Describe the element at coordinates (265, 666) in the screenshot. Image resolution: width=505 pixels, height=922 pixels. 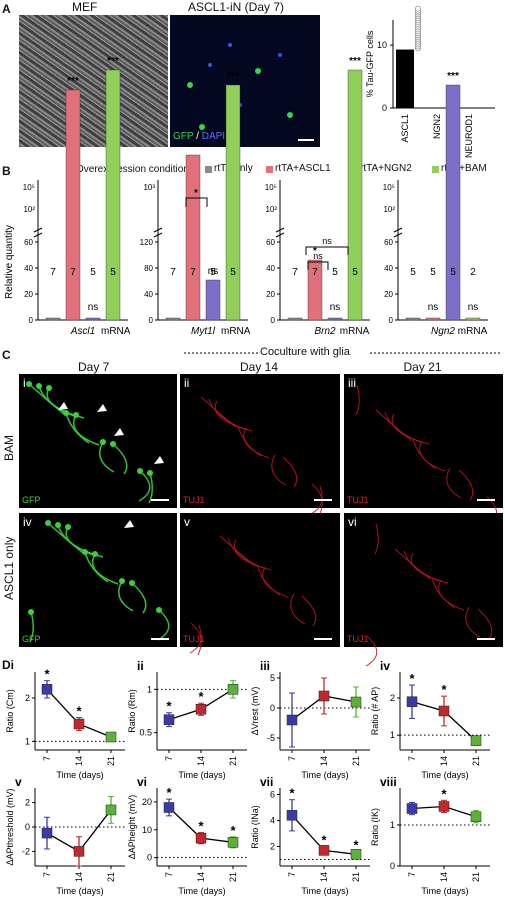
I see `subpanel-label: iii` at that location.